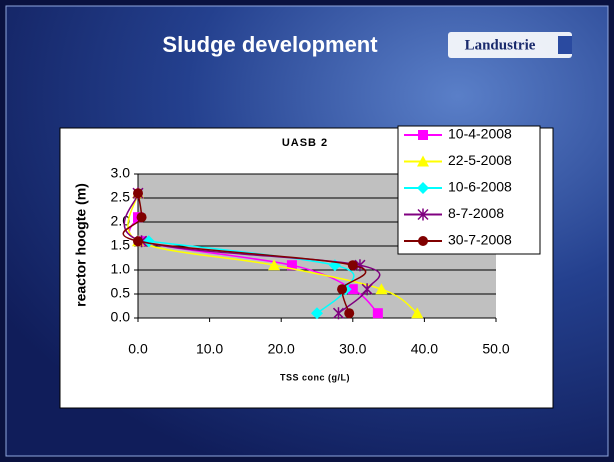  What do you see at coordinates (251, 277) in the screenshot?
I see `series-line` at bounding box center [251, 277].